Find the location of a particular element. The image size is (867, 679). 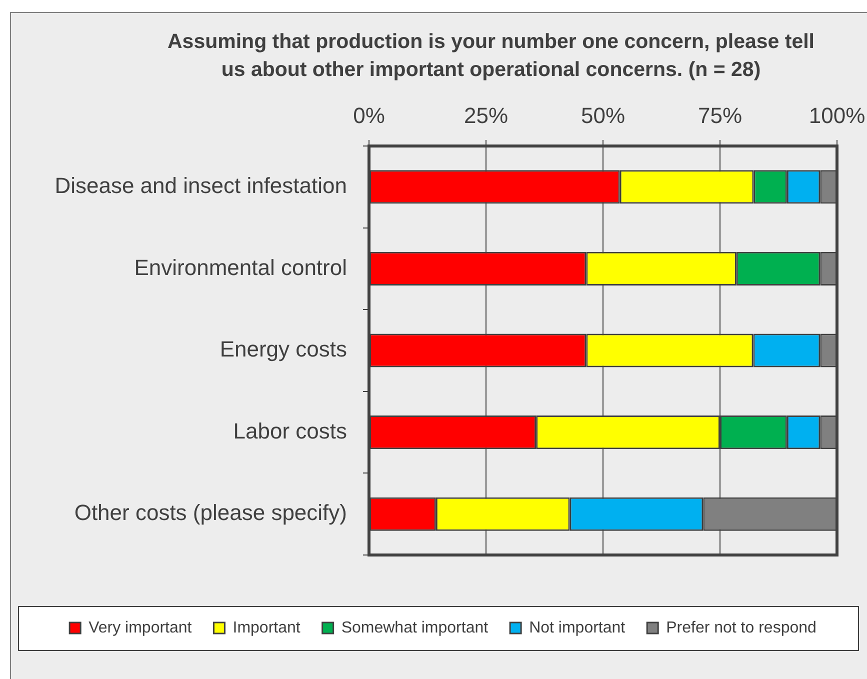

legend-label: Not important is located at coordinates (577, 627).